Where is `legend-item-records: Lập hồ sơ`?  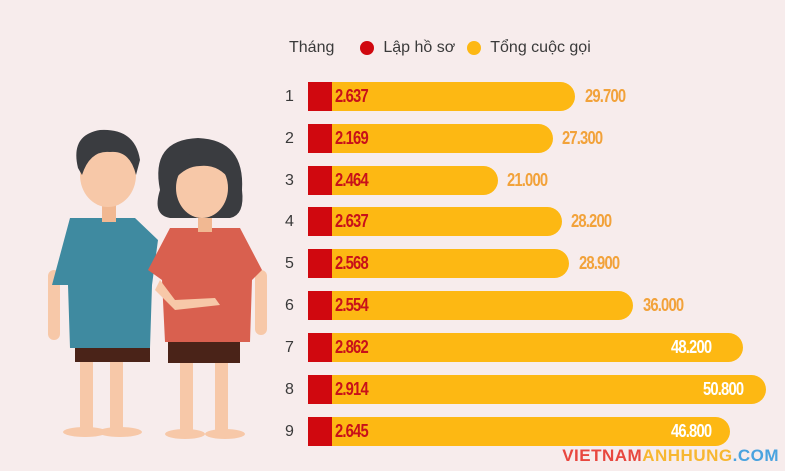
legend-item-records: Lập hồ sơ is located at coordinates (407, 48).